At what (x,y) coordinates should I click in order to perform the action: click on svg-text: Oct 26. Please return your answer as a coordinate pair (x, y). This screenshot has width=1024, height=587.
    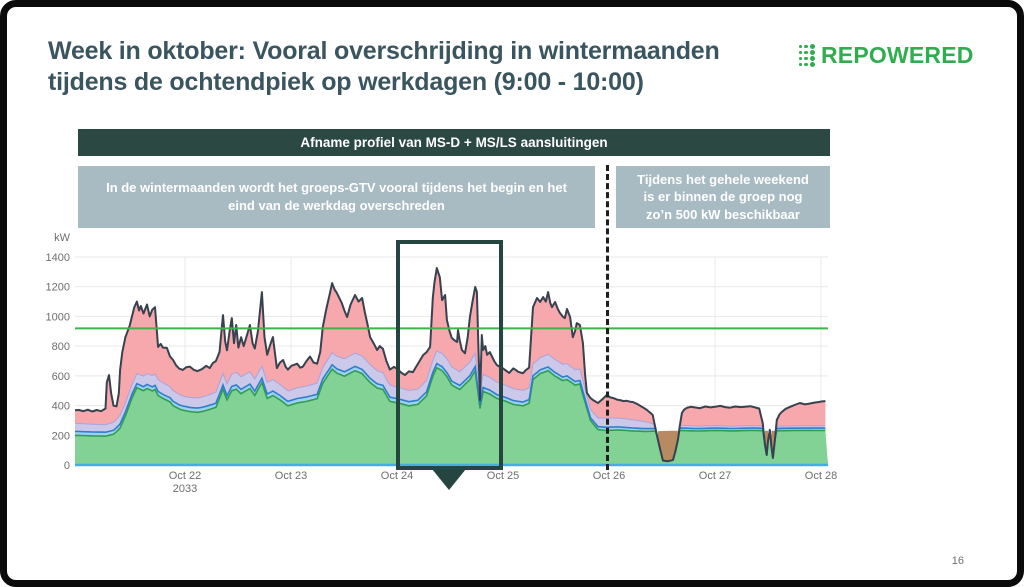
    Looking at the image, I should click on (609, 476).